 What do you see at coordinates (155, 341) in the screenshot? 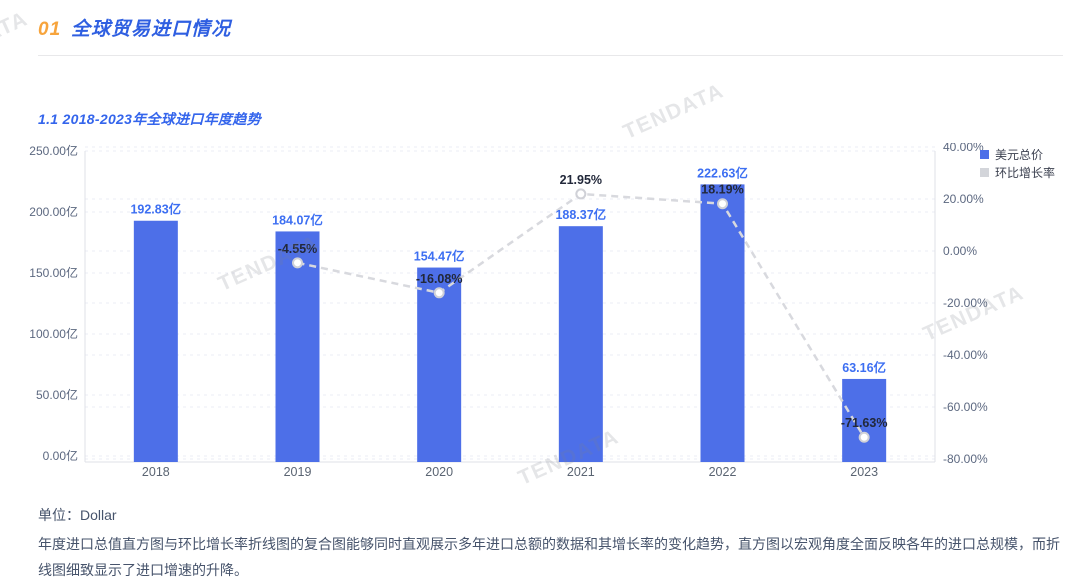
I see `bar-2018` at bounding box center [155, 341].